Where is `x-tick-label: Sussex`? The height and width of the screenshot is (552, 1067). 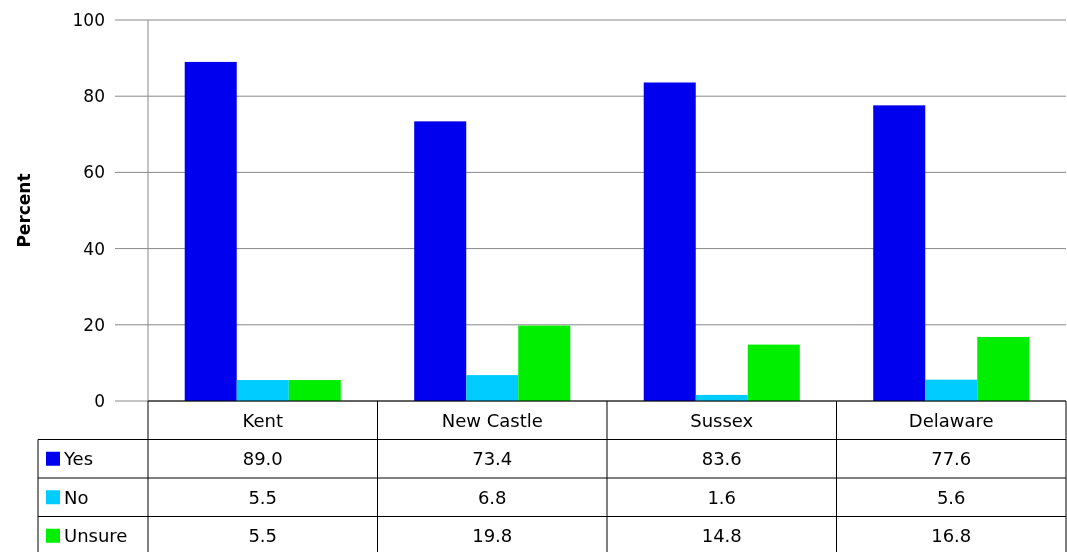
x-tick-label: Sussex is located at coordinates (722, 420).